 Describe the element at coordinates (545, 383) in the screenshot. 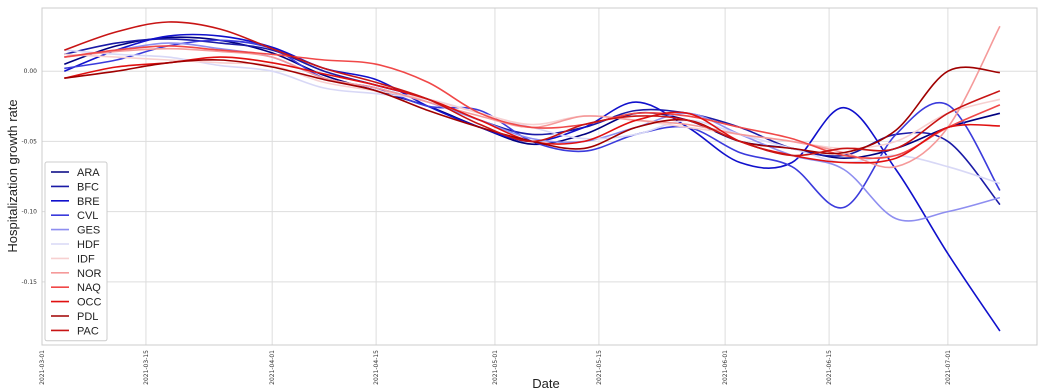

I see `x-axis-label: Date` at that location.